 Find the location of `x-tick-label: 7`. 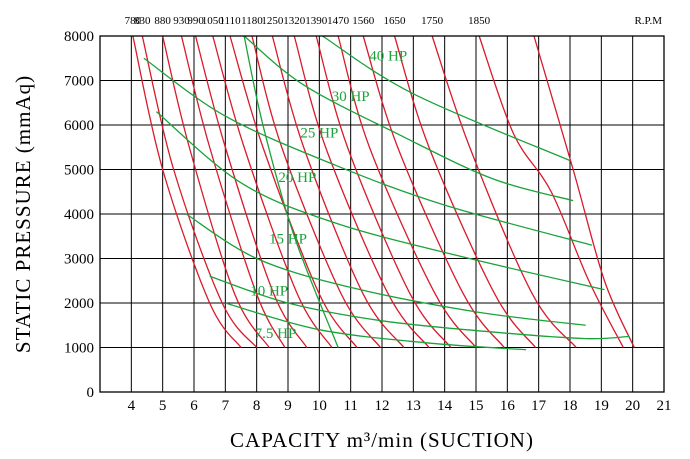

x-tick-label: 7 is located at coordinates (226, 406).